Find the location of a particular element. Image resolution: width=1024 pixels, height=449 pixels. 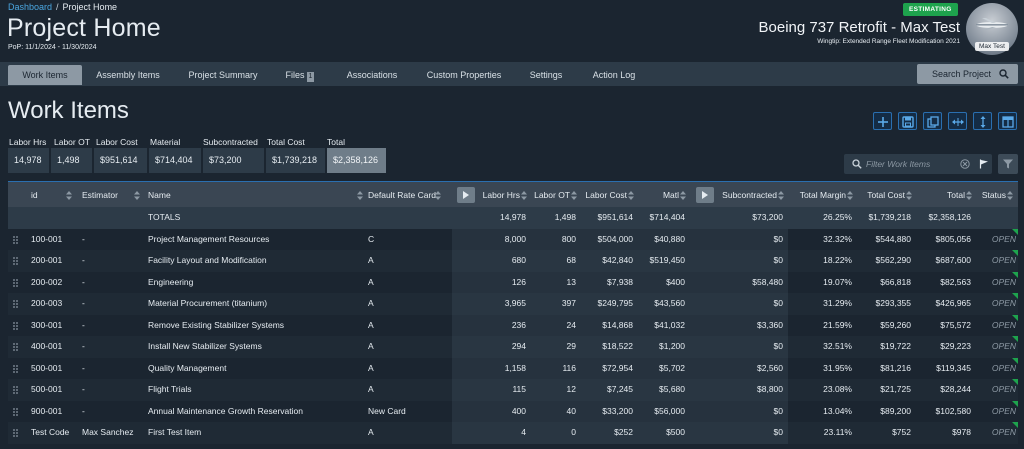

column-header-status: Status is located at coordinates (998, 195).